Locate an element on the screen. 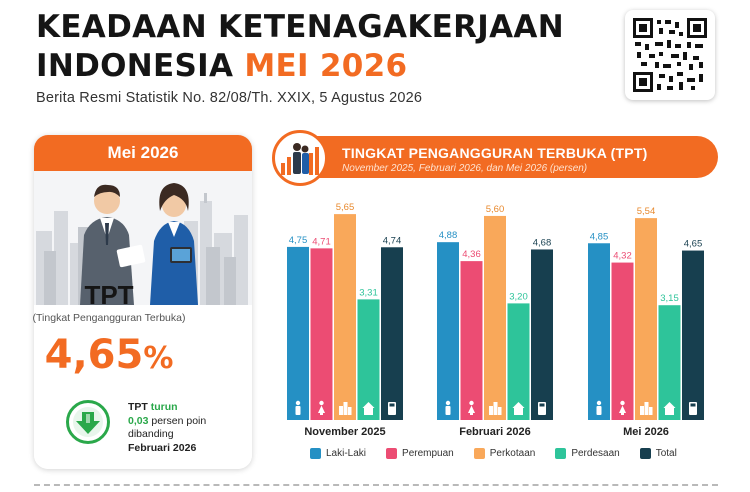 The width and height of the screenshot is (750, 492). note-period: Februari 2026 is located at coordinates (162, 447).